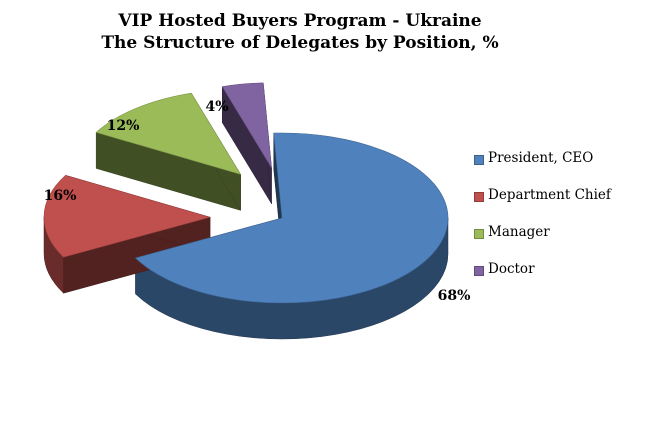 This screenshot has width=660, height=426. What do you see at coordinates (541, 158) in the screenshot?
I see `legend-label-president-ceo: President, CEO` at bounding box center [541, 158].